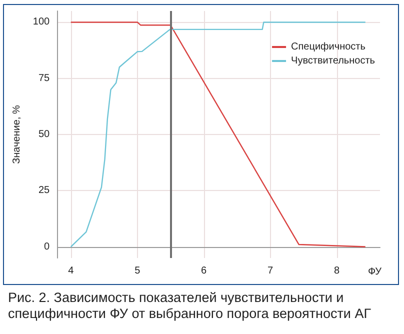  I want to click on text: Рис. 2. Зависимость показателей чувствительности и специфичности ФУ от выбранного порога вероятности АГ, so click(190, 306).